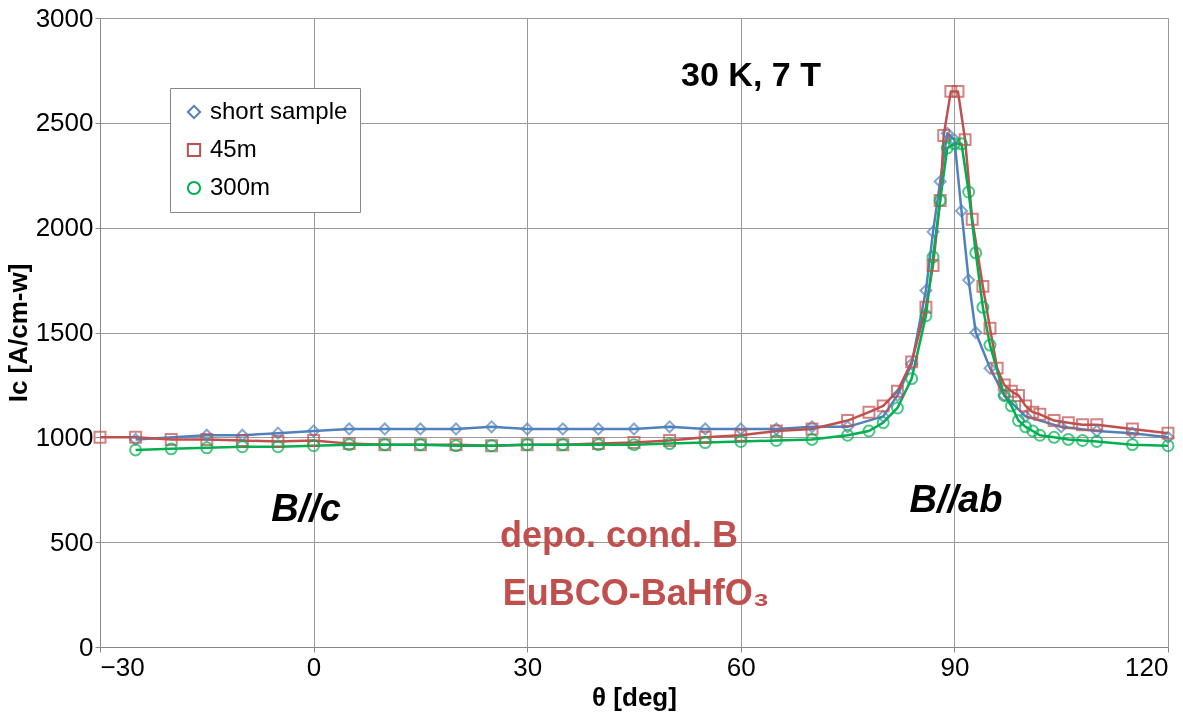  I want to click on legend-label: 300m, so click(240, 186).